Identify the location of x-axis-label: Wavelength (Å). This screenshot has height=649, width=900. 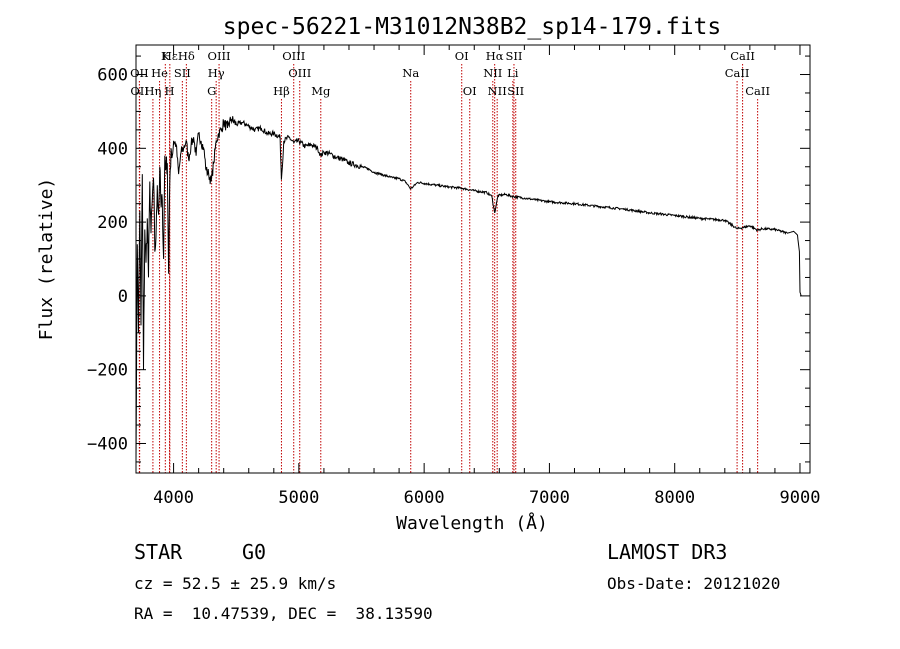
(472, 523).